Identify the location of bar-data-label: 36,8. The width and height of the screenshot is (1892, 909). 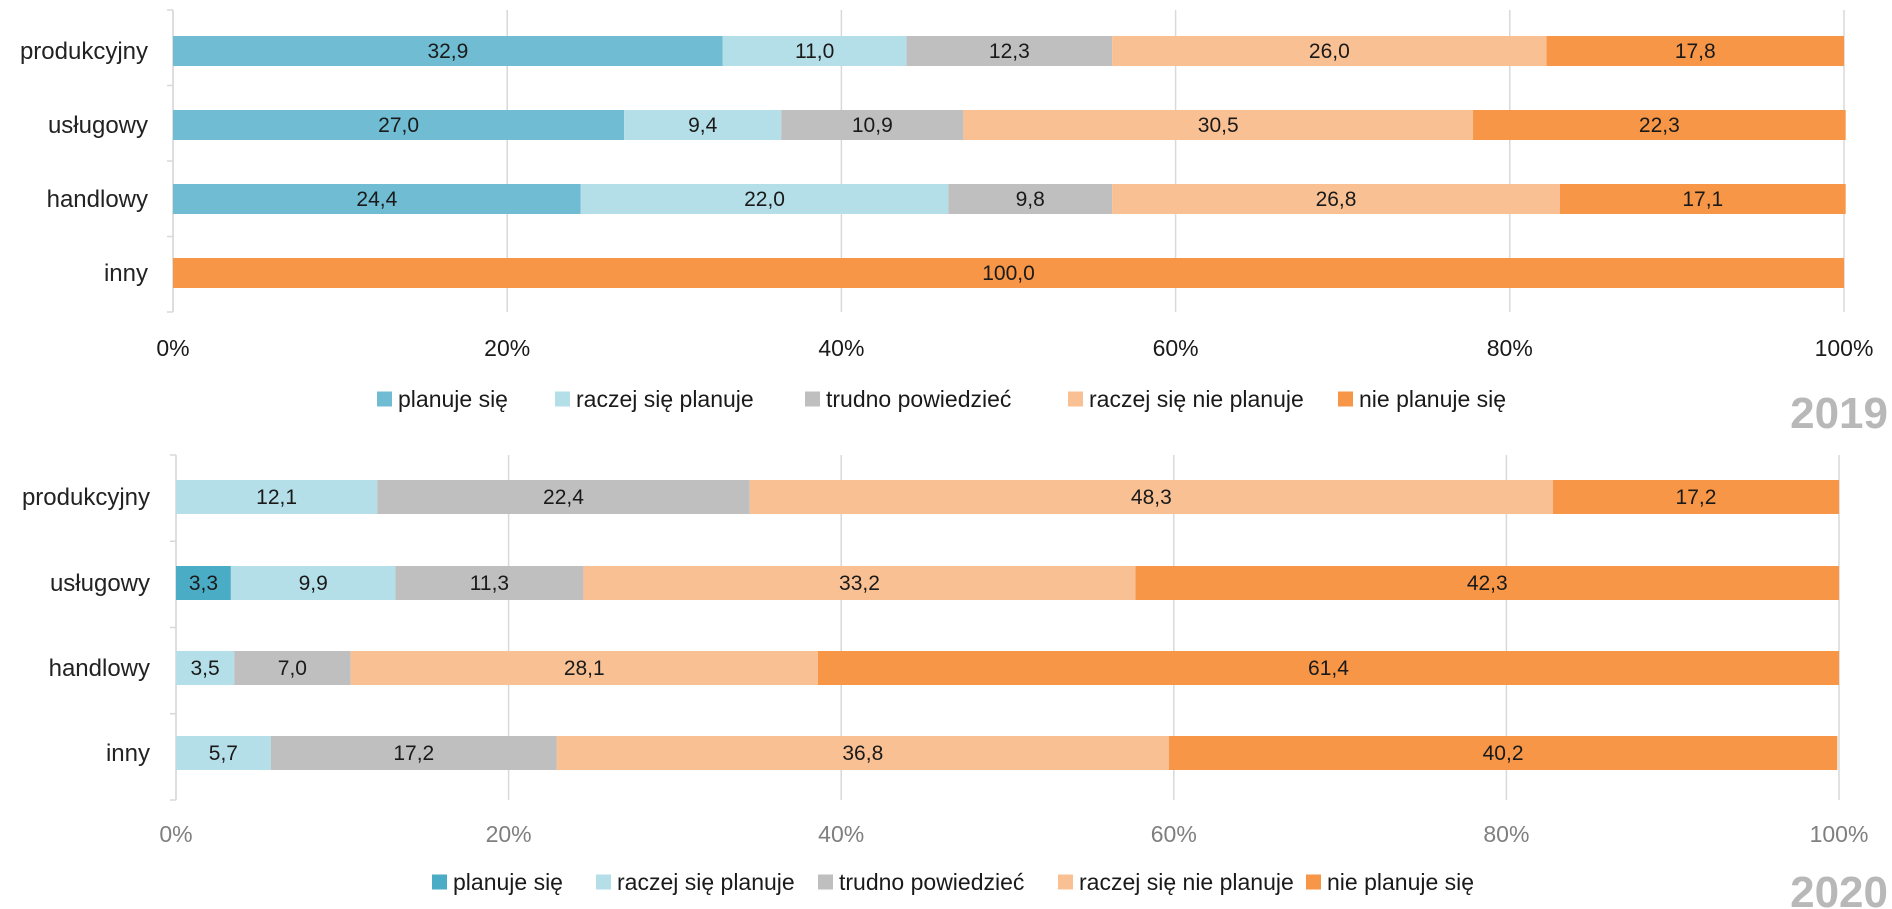
(862, 753).